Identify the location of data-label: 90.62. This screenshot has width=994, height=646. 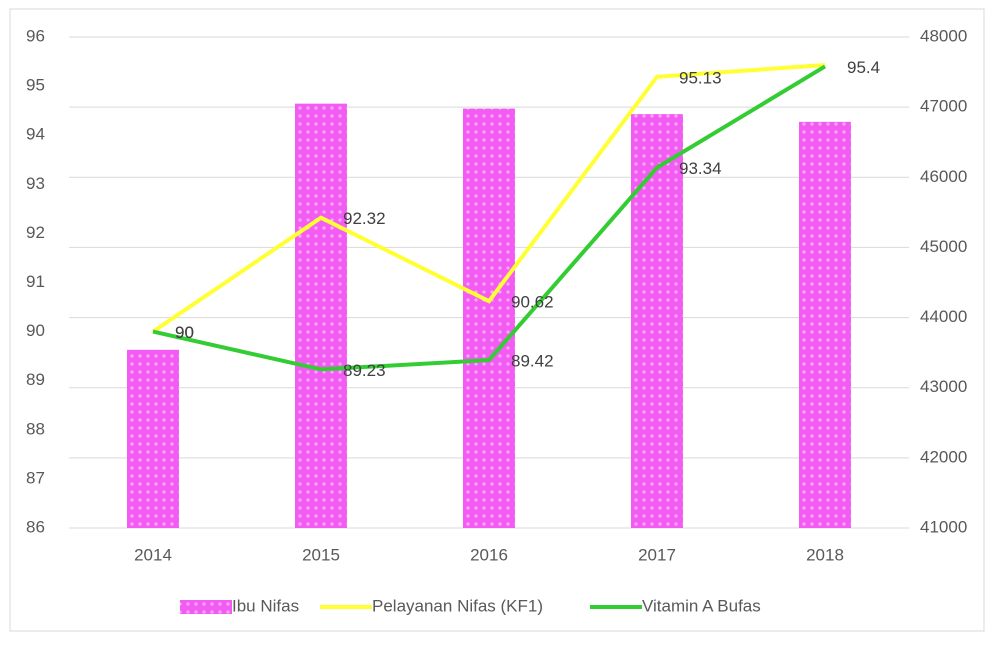
(532, 302).